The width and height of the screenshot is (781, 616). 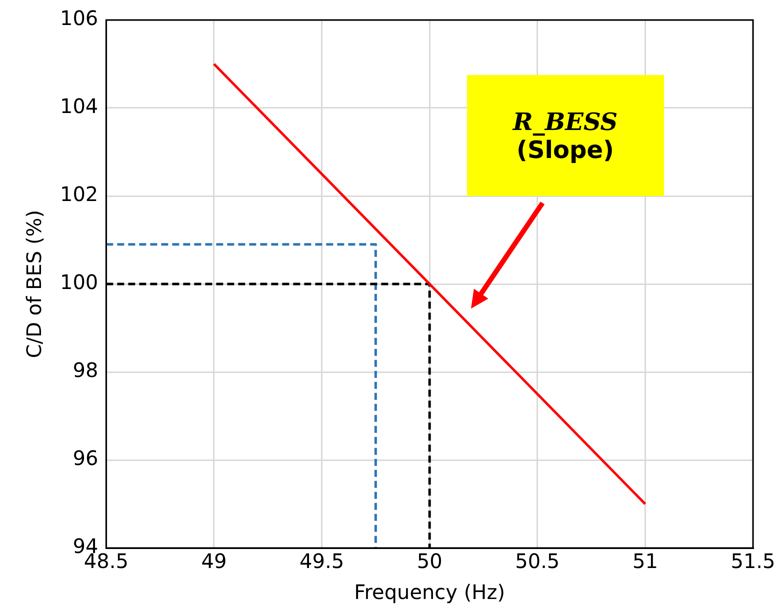 What do you see at coordinates (565, 135) in the screenshot?
I see `annotation: R_BESS (Slope)` at bounding box center [565, 135].